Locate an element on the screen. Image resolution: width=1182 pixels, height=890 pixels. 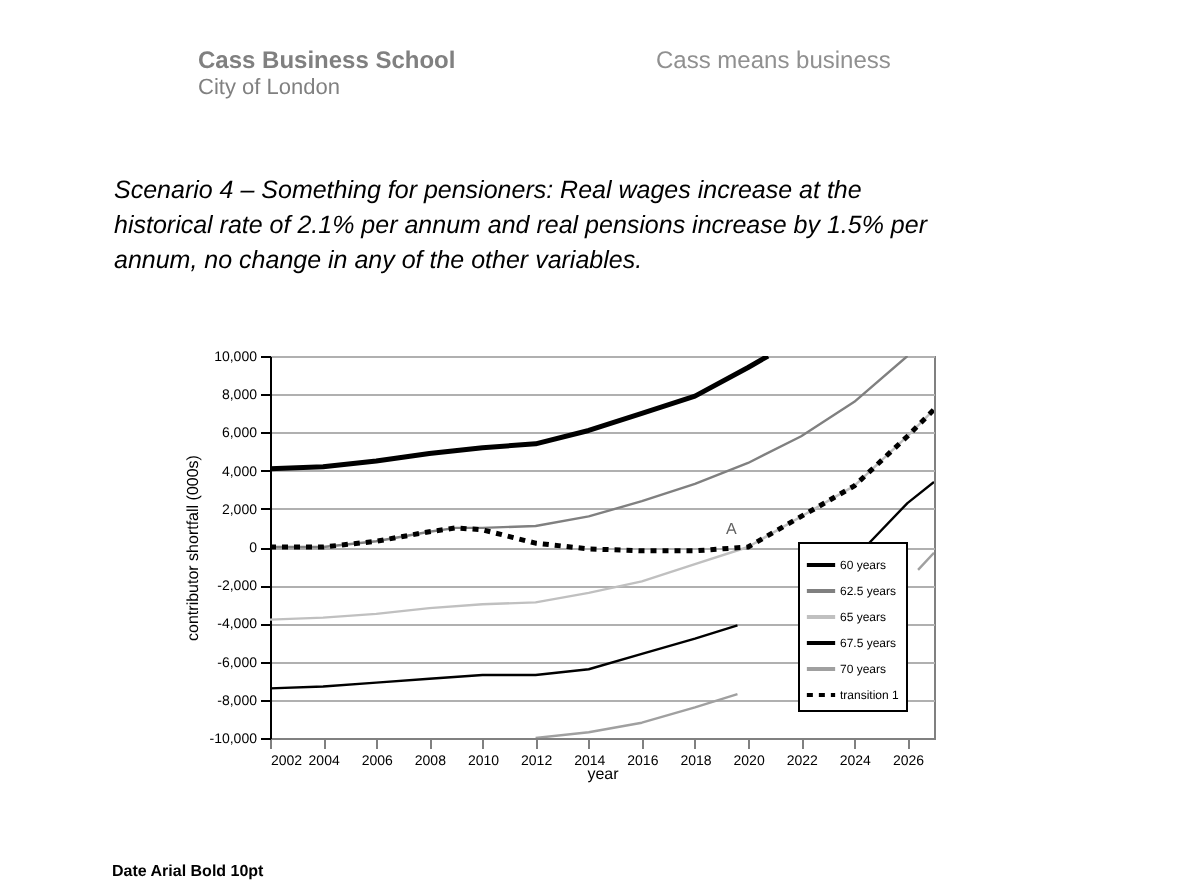
text: Date Arial Bold 10pt is located at coordinates (188, 871).